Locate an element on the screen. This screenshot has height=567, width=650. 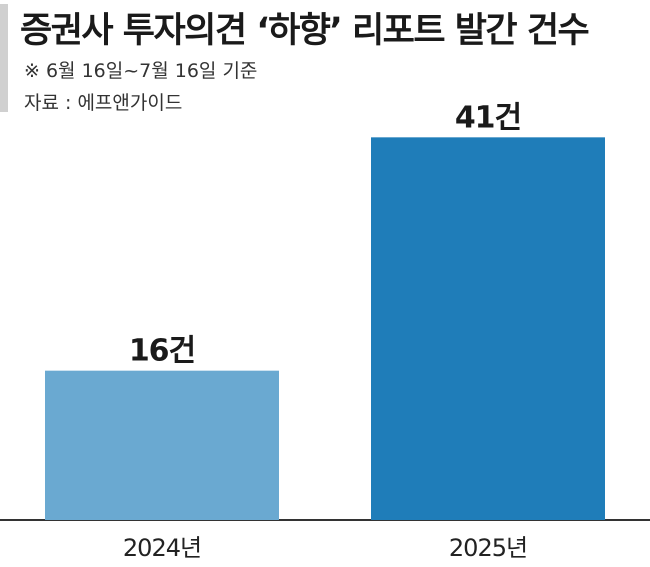
x-tick-label-2025년: 2025년 is located at coordinates (488, 548).